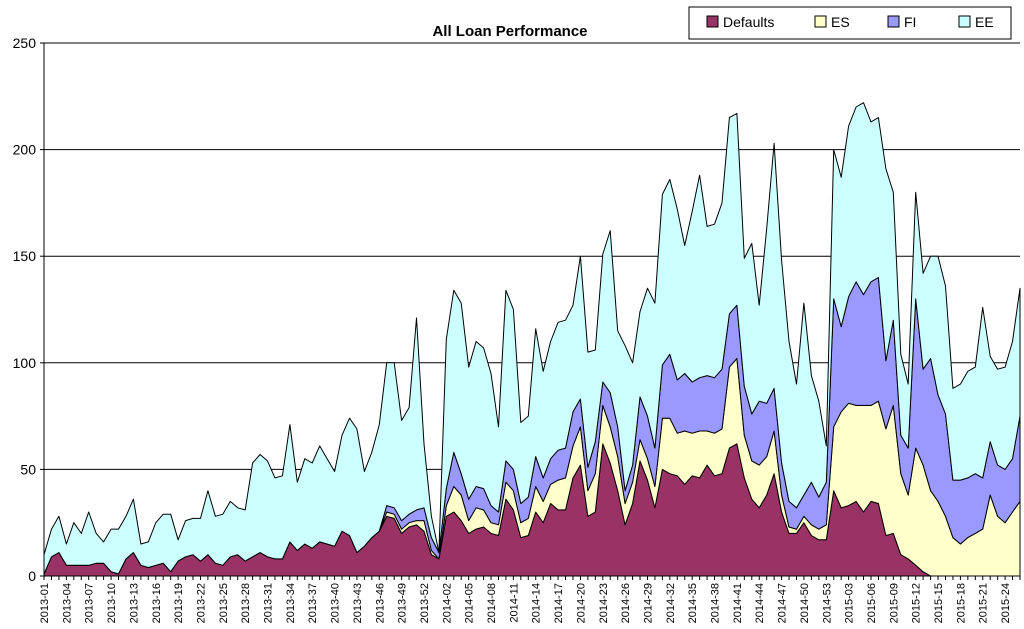 The image size is (1024, 629). I want to click on x-tick-label: 2013-43, so click(358, 603).